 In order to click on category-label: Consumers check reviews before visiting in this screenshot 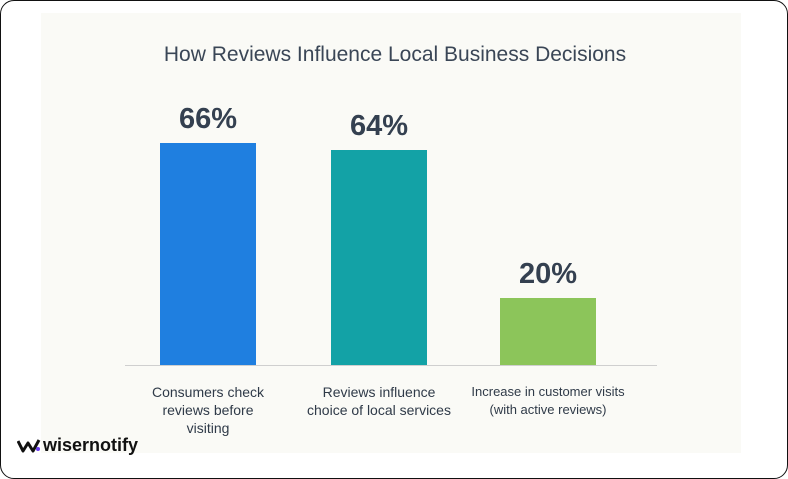, I will do `click(208, 410)`.